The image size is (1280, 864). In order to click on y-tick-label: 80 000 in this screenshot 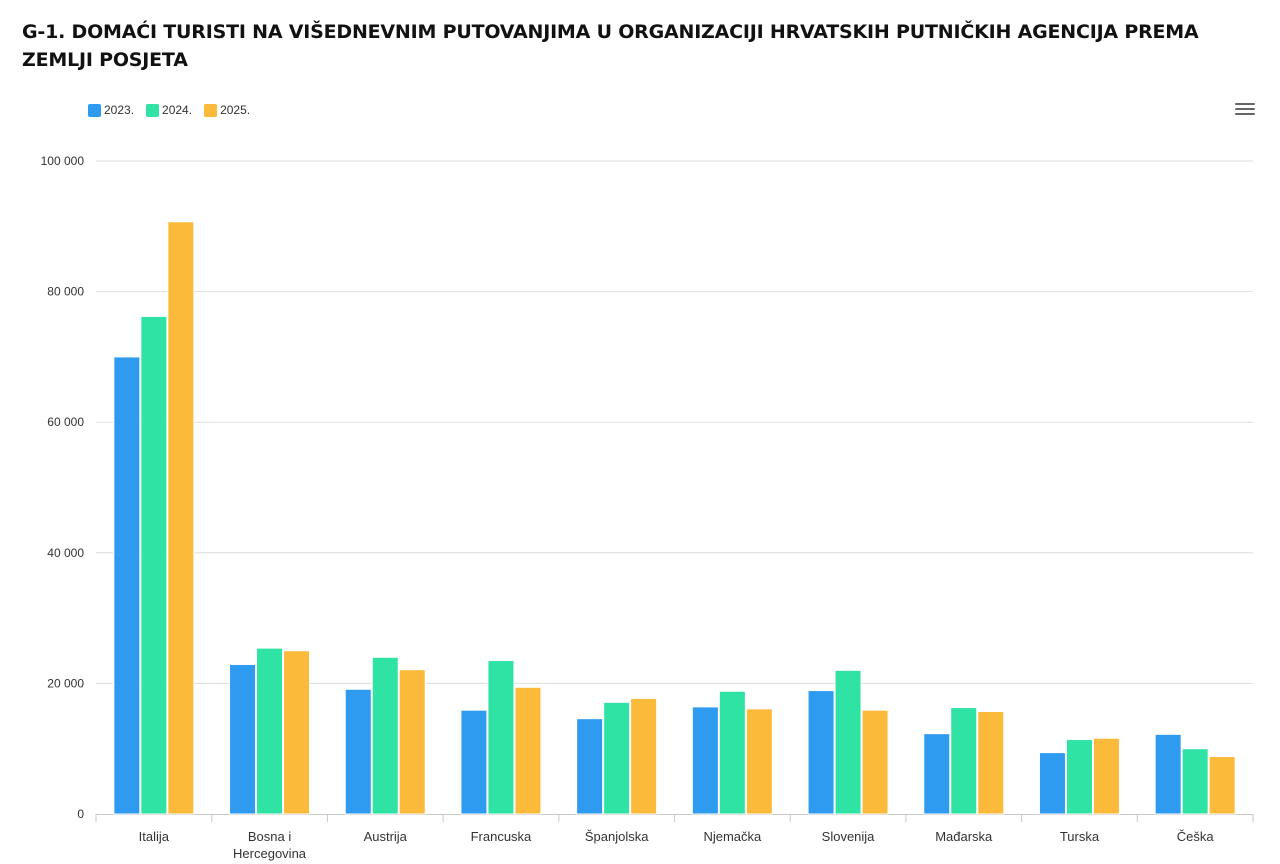, I will do `click(65, 292)`.